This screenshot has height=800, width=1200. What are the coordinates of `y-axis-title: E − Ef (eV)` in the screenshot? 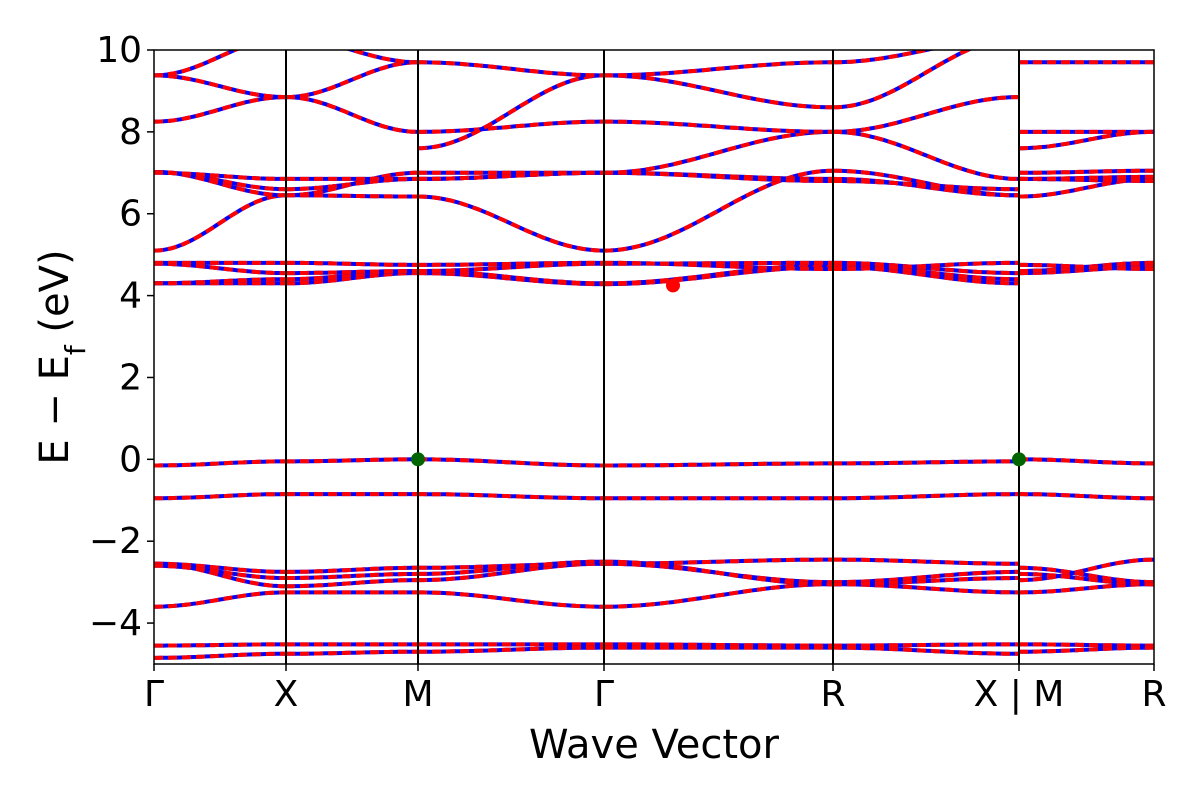 It's located at (62, 356).